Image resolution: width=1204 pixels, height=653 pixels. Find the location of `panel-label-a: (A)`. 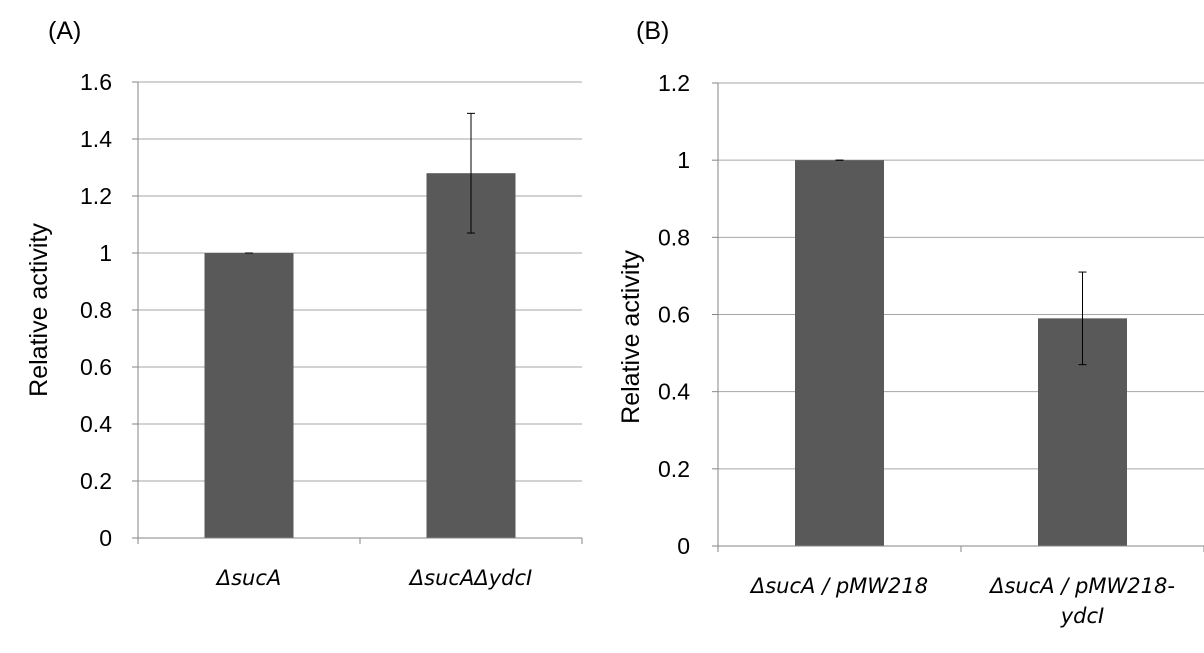

panel-label-a: (A) is located at coordinates (64, 31).